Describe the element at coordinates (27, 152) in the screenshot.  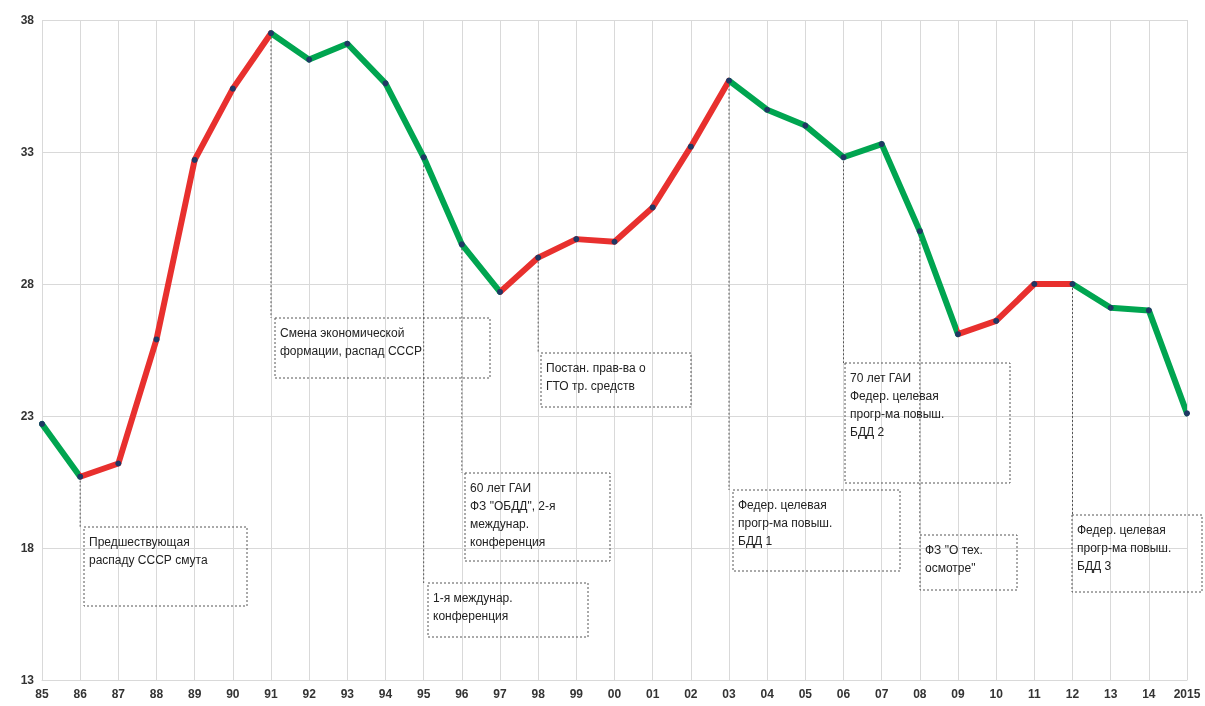
I see `y-tick-label: 33` at that location.